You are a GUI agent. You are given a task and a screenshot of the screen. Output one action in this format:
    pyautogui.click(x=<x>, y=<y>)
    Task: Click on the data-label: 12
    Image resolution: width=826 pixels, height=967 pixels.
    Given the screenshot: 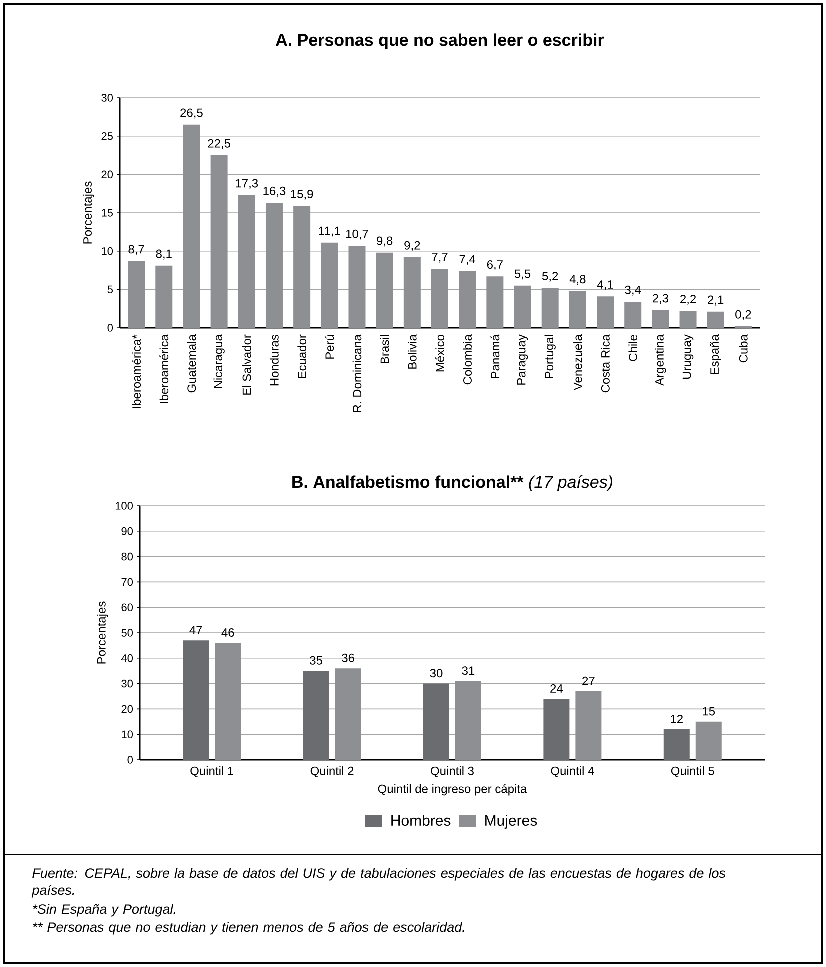 What is the action you would take?
    pyautogui.click(x=677, y=719)
    